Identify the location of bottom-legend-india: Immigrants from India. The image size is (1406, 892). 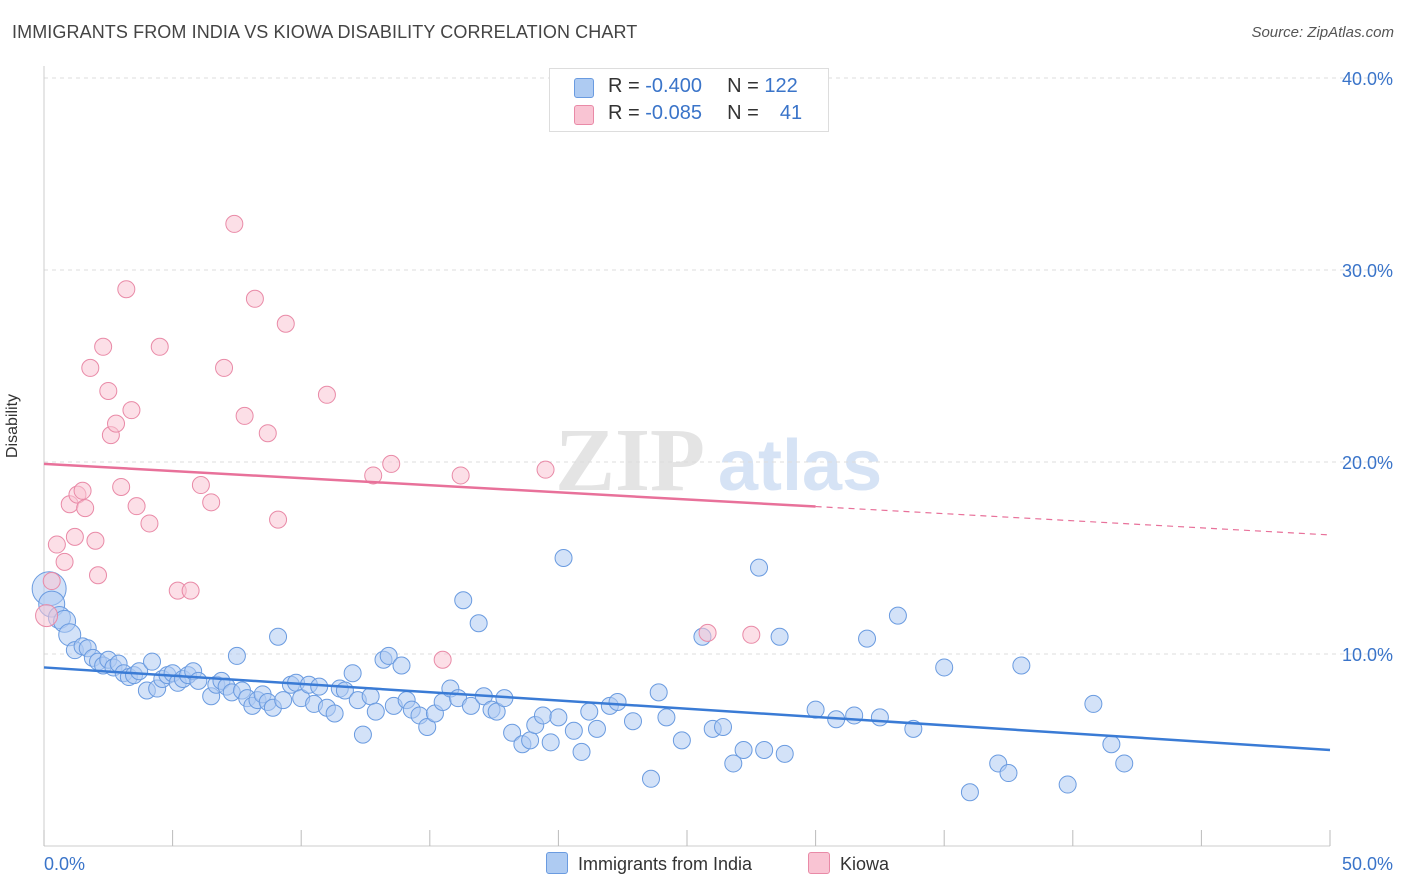
(649, 863).